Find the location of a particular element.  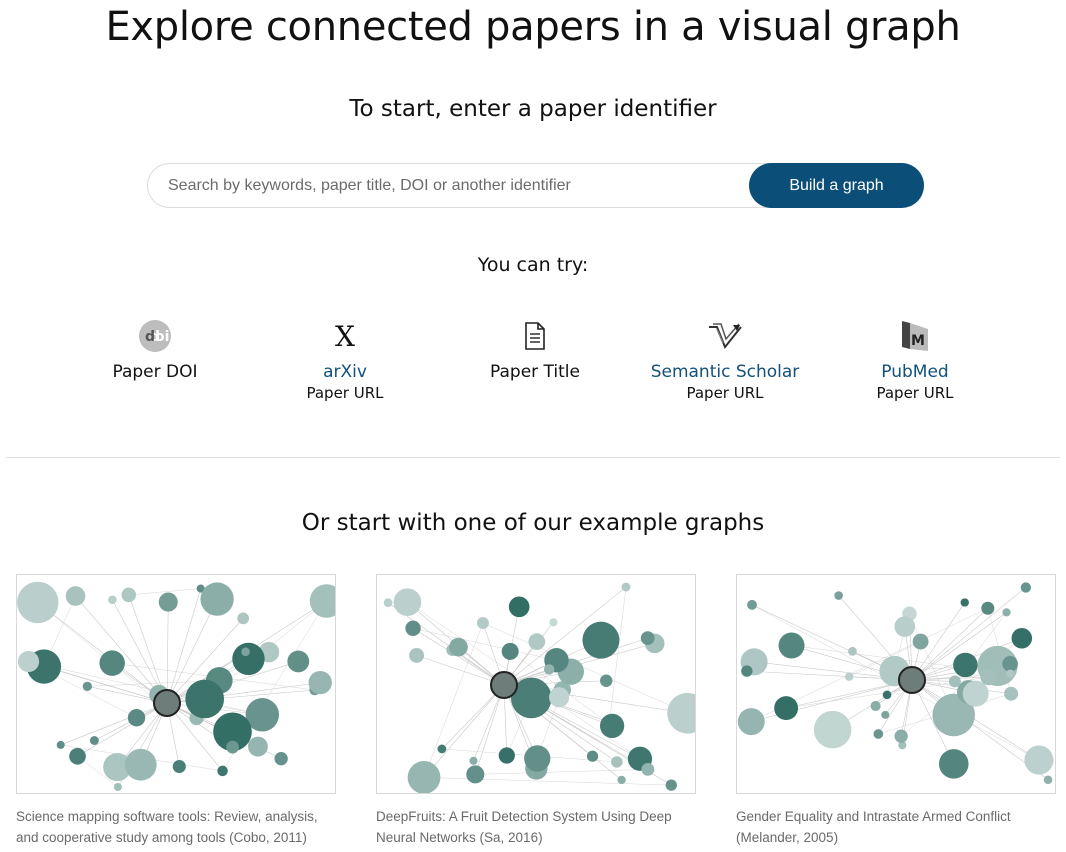

document-icon is located at coordinates (535, 336).